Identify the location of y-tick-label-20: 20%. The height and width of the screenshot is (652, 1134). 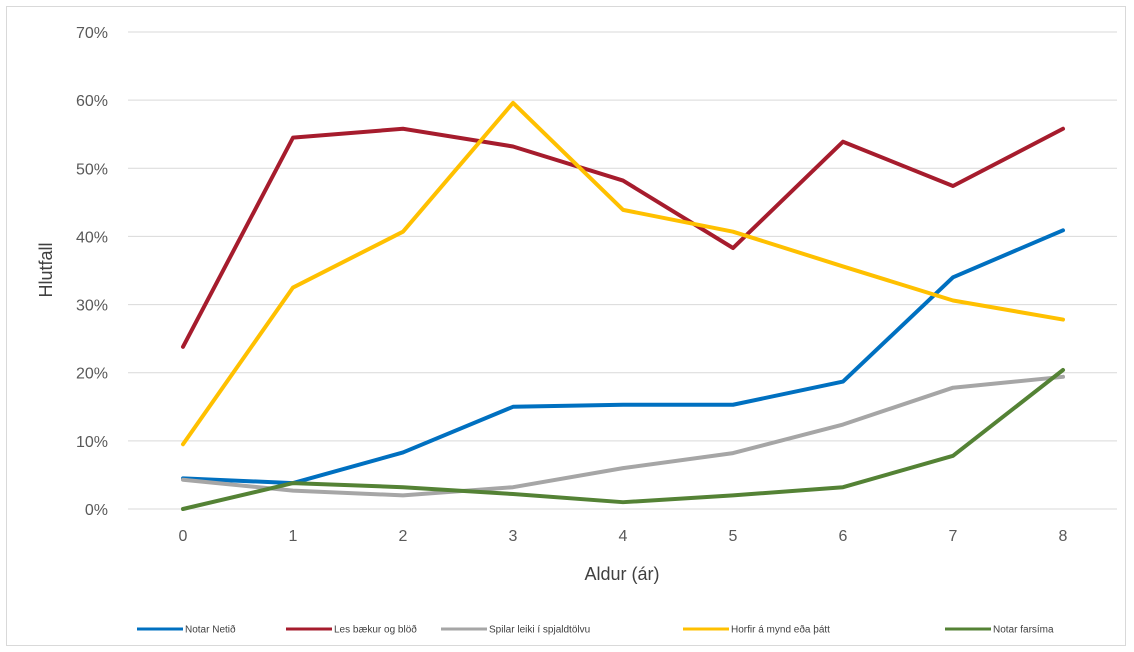
(92, 374).